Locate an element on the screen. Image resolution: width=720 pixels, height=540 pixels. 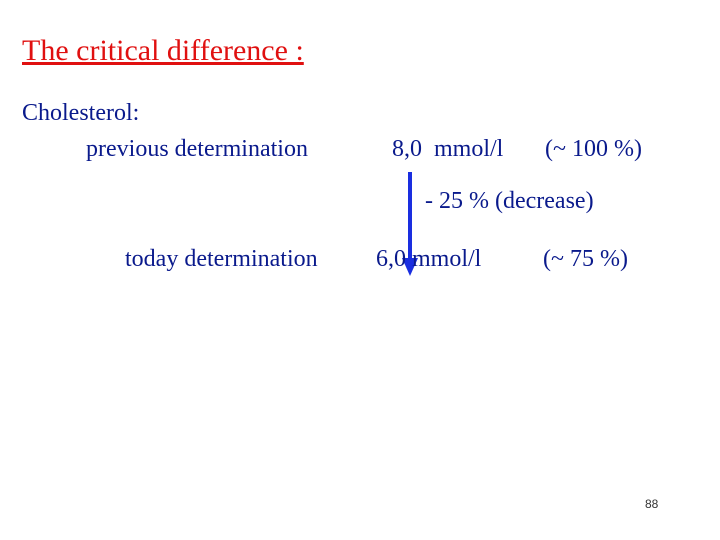
previous-value: 8,0 mmol/l is located at coordinates (448, 149).